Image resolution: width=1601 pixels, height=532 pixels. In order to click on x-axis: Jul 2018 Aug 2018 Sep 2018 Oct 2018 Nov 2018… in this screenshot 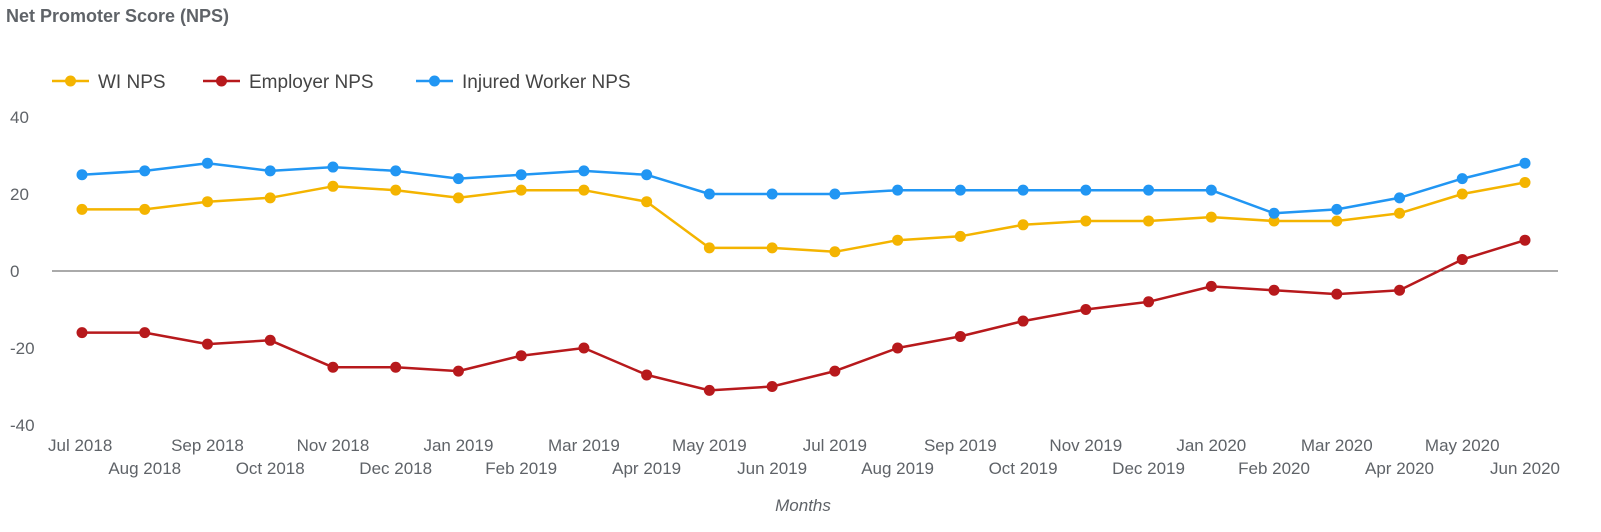, I will do `click(804, 457)`.